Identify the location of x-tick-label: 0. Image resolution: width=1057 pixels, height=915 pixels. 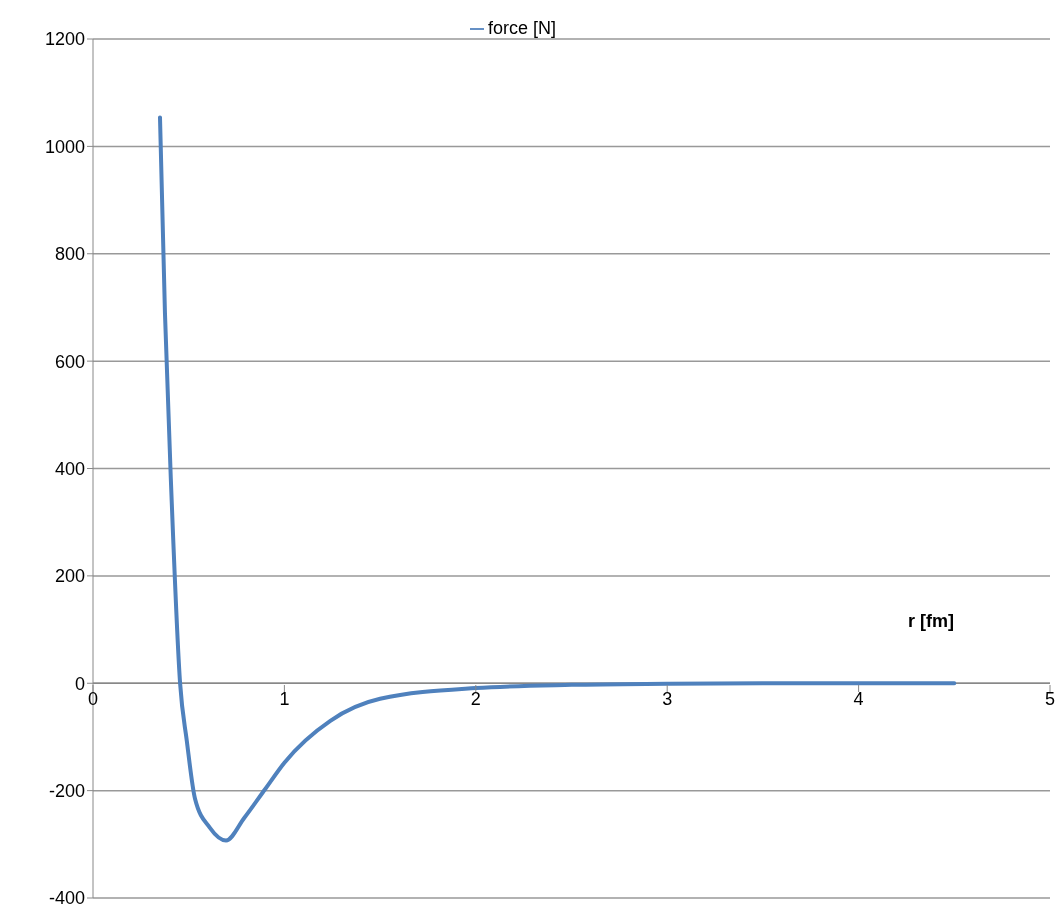
(93, 698).